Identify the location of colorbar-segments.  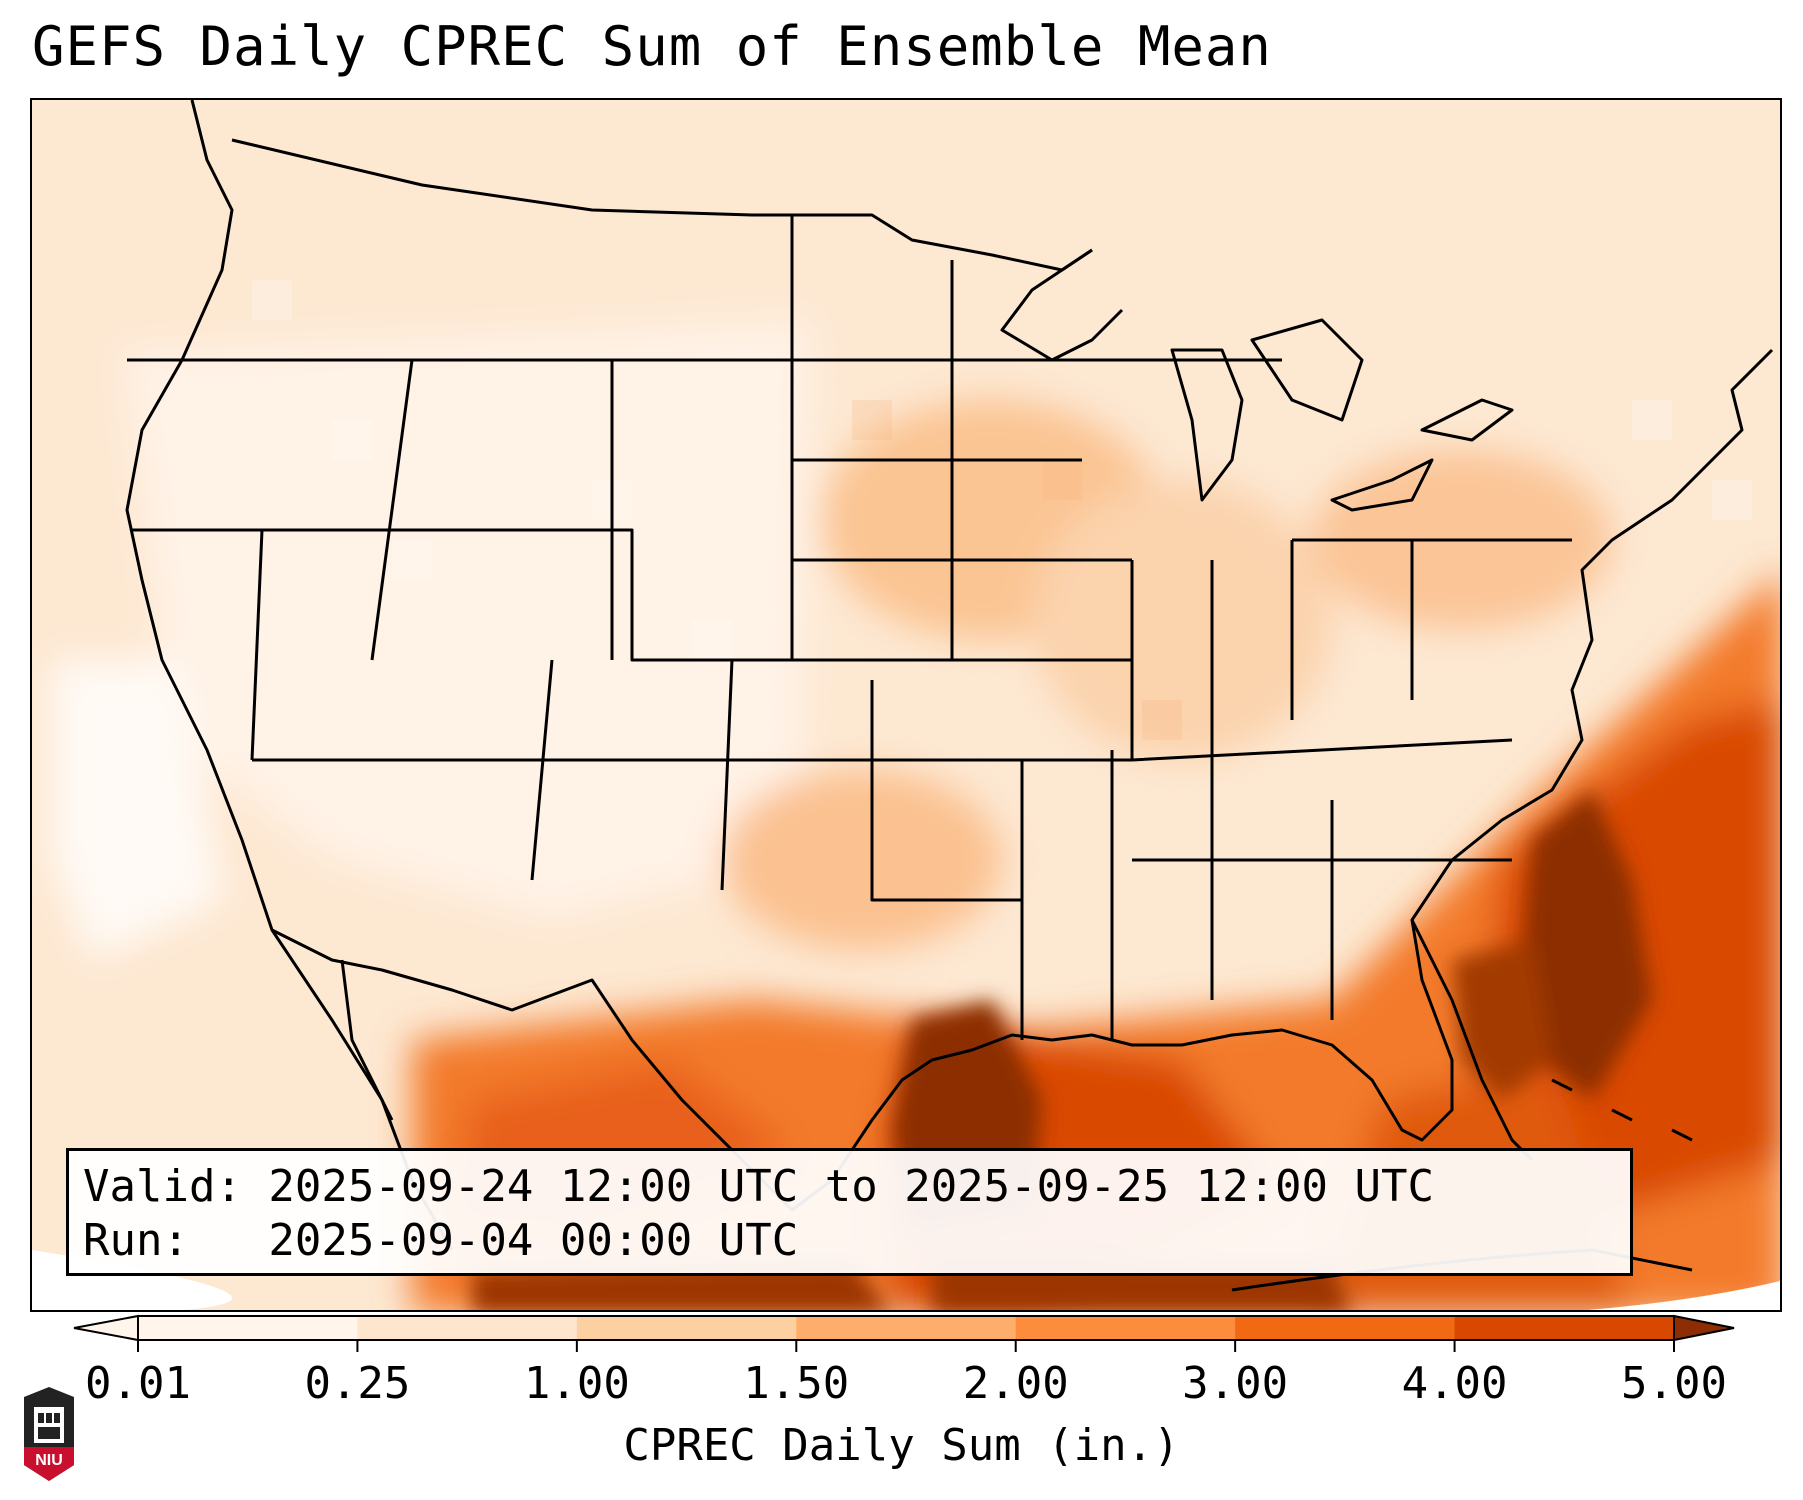
(904, 1328).